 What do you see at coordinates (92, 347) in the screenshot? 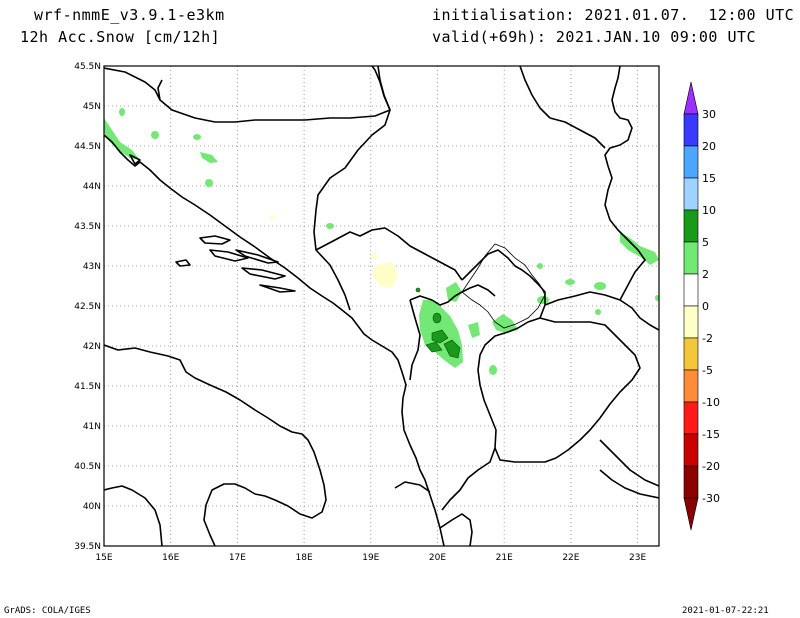
I see `lat-label: 42N` at bounding box center [92, 347].